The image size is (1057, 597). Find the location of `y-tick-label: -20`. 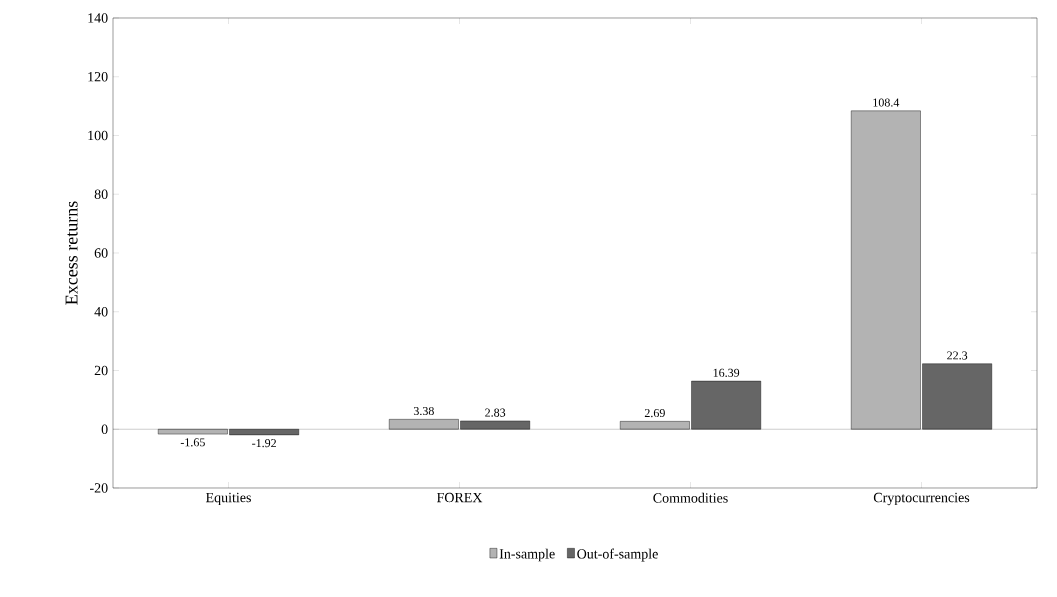

y-tick-label: -20 is located at coordinates (98, 488).